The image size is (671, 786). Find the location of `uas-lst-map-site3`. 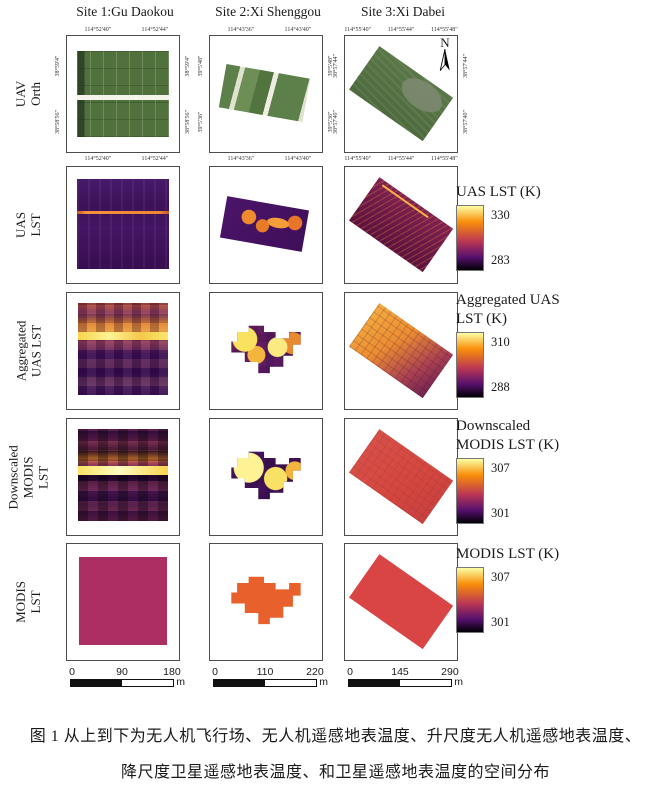

uas-lst-map-site3 is located at coordinates (400, 225).